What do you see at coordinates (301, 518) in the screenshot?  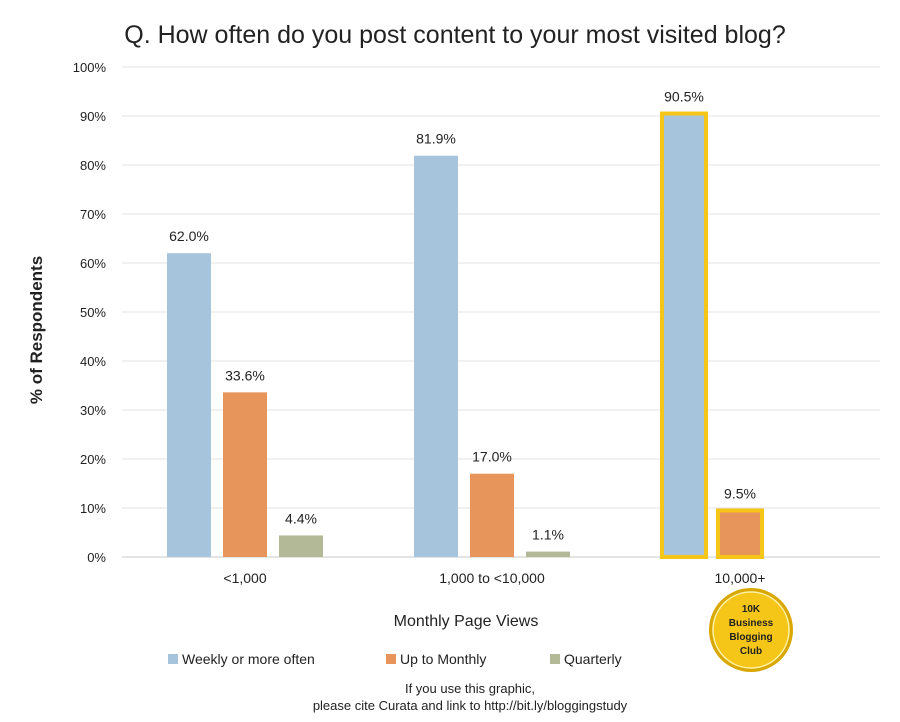 I see `bar-value-label: 4.4%` at bounding box center [301, 518].